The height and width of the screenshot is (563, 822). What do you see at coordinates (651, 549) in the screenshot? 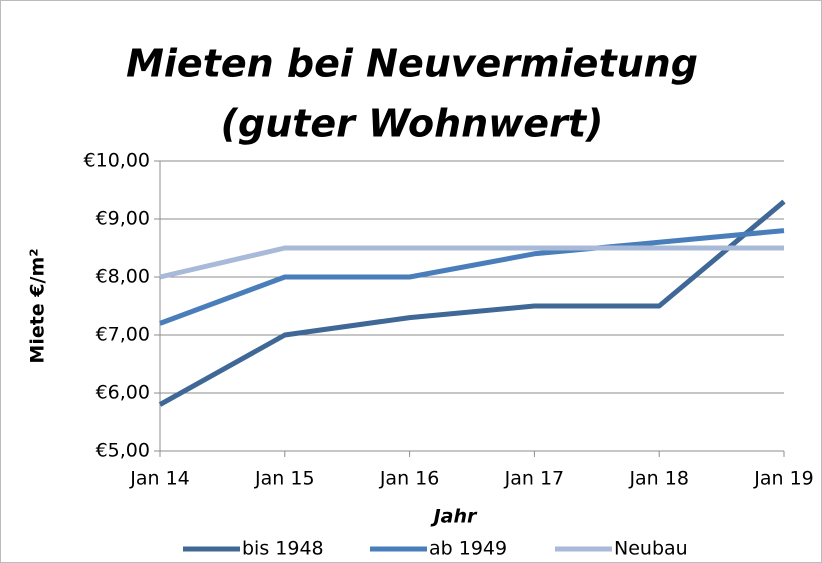
I see `legend-label: Neubau` at bounding box center [651, 549].